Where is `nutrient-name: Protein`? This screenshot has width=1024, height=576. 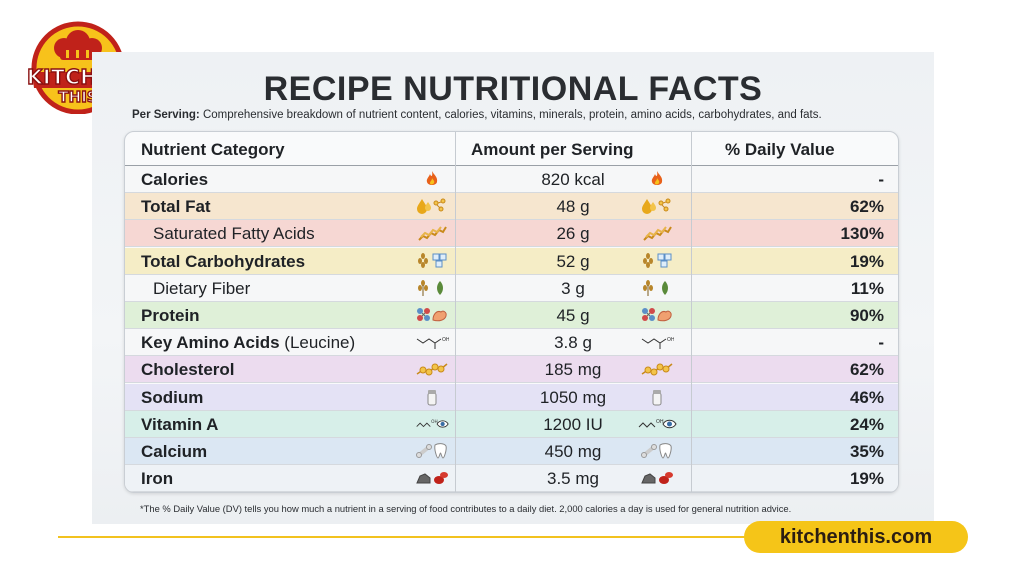 nutrient-name: Protein is located at coordinates (170, 316).